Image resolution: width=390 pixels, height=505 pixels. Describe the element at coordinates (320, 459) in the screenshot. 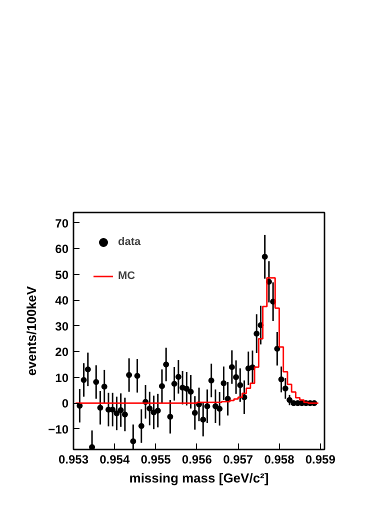

I see `x-tick-label: 0.959` at that location.